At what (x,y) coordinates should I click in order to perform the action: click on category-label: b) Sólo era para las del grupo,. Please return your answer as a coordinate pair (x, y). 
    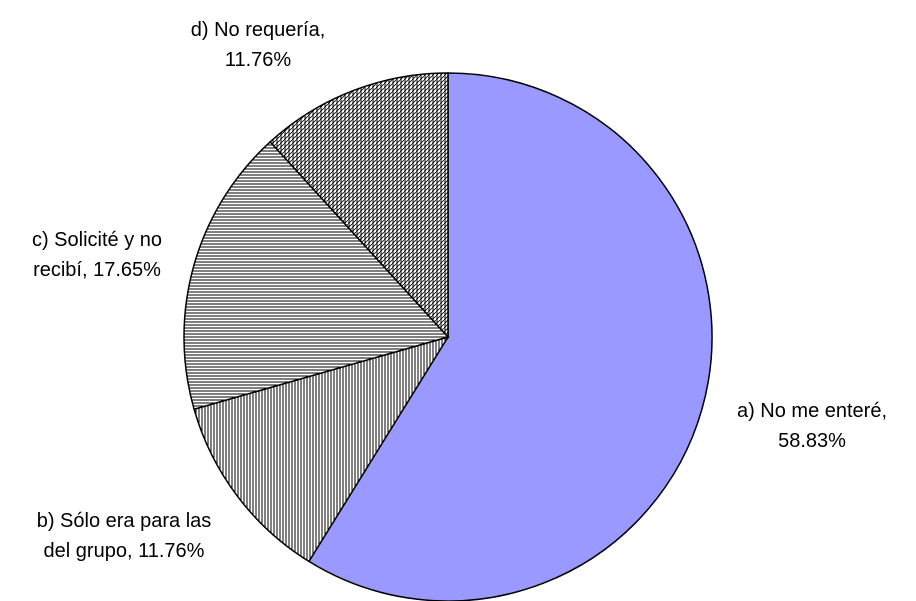
    Looking at the image, I should click on (124, 536).